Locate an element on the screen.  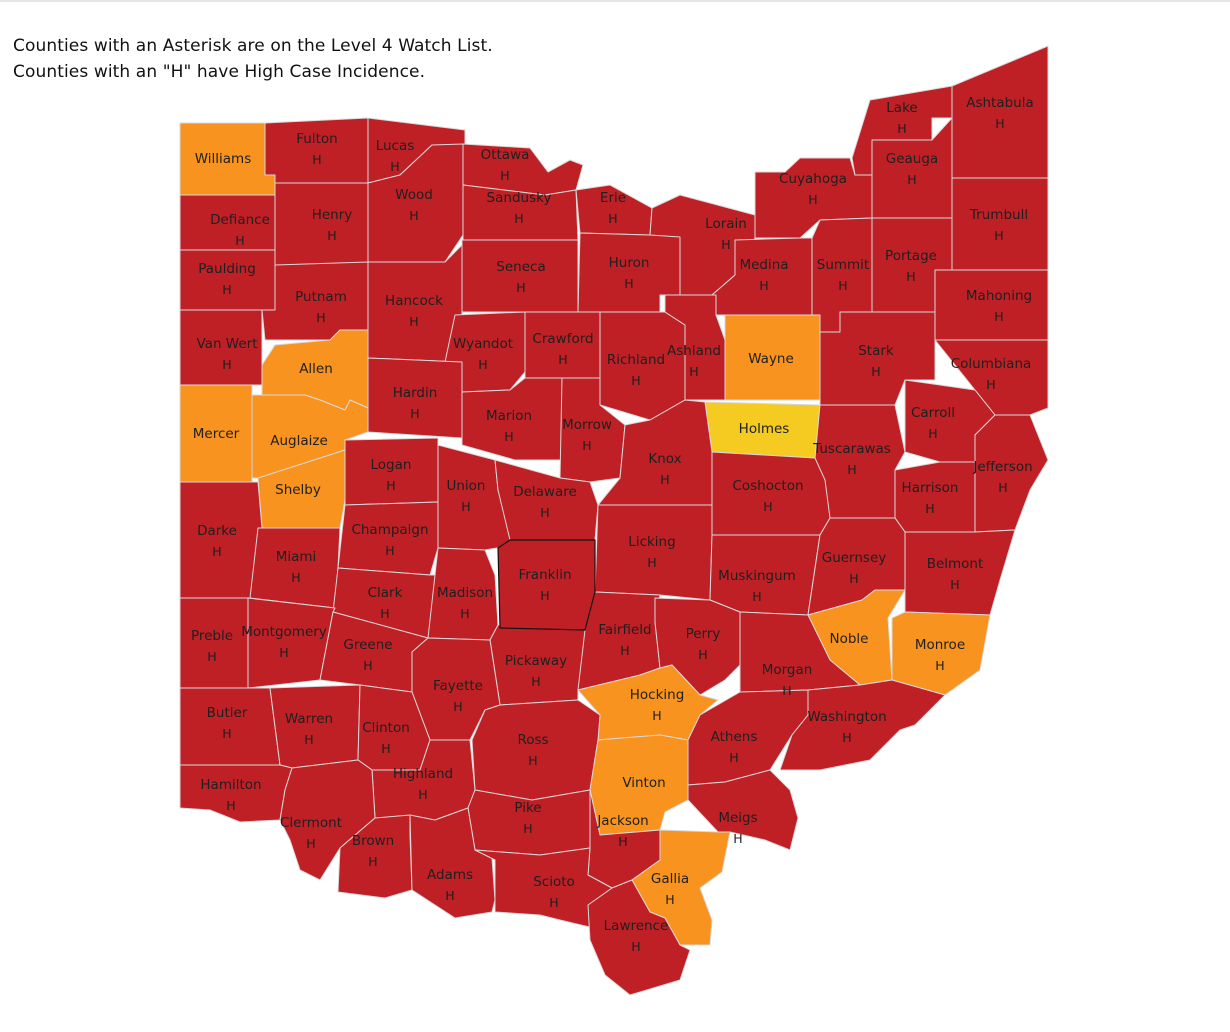
county-label-crawford: Crawford is located at coordinates (562, 339).